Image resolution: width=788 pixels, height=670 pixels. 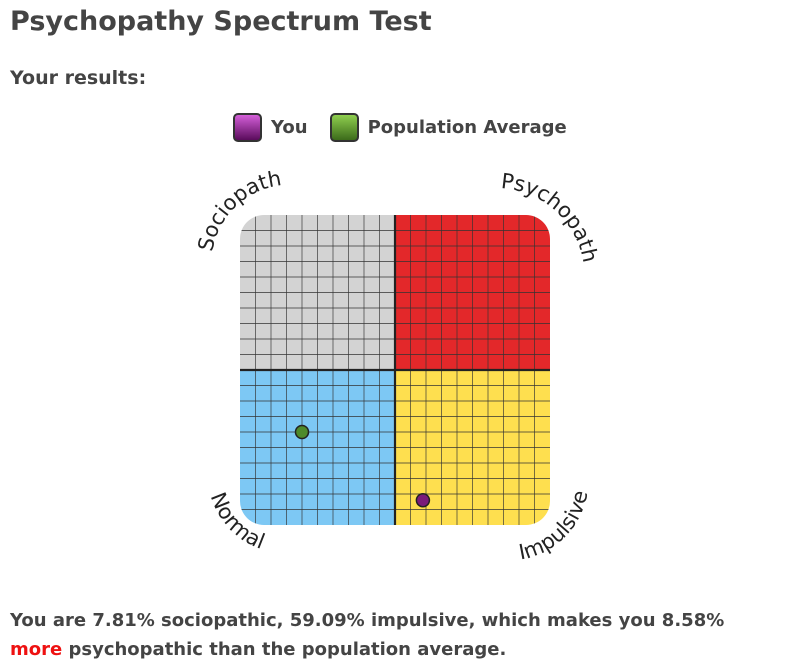 What do you see at coordinates (36, 649) in the screenshot?
I see `result-text-highlight: more` at bounding box center [36, 649].